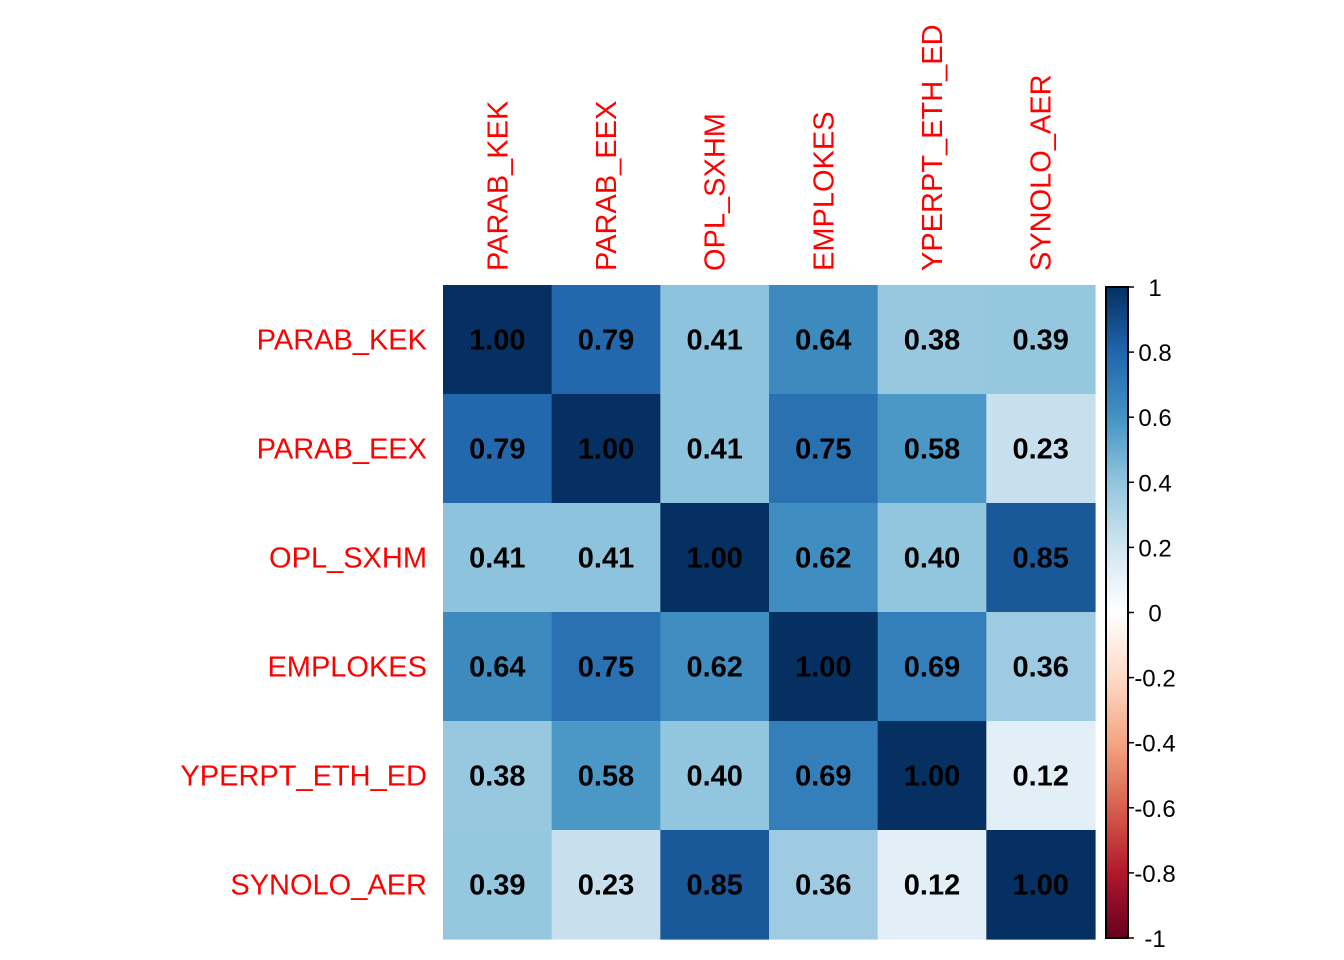  What do you see at coordinates (342, 341) in the screenshot?
I see `row-label-PARAB_KEK: PARAB_KEK` at bounding box center [342, 341].